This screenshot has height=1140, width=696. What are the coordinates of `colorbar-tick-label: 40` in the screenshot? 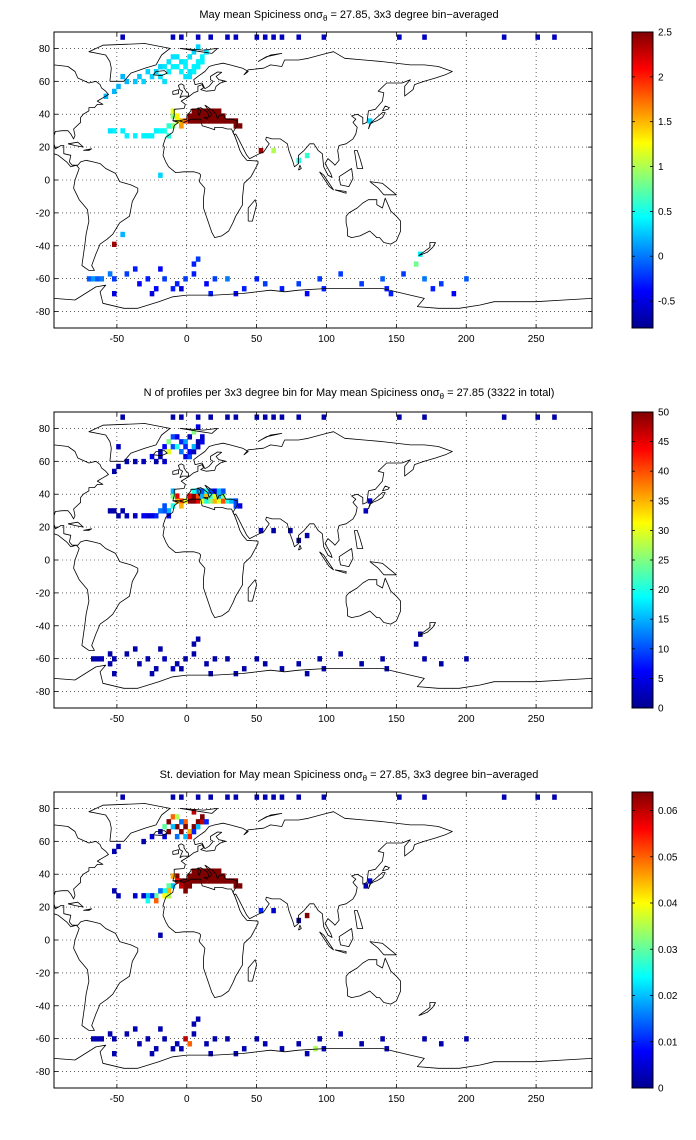 It's located at (664, 472).